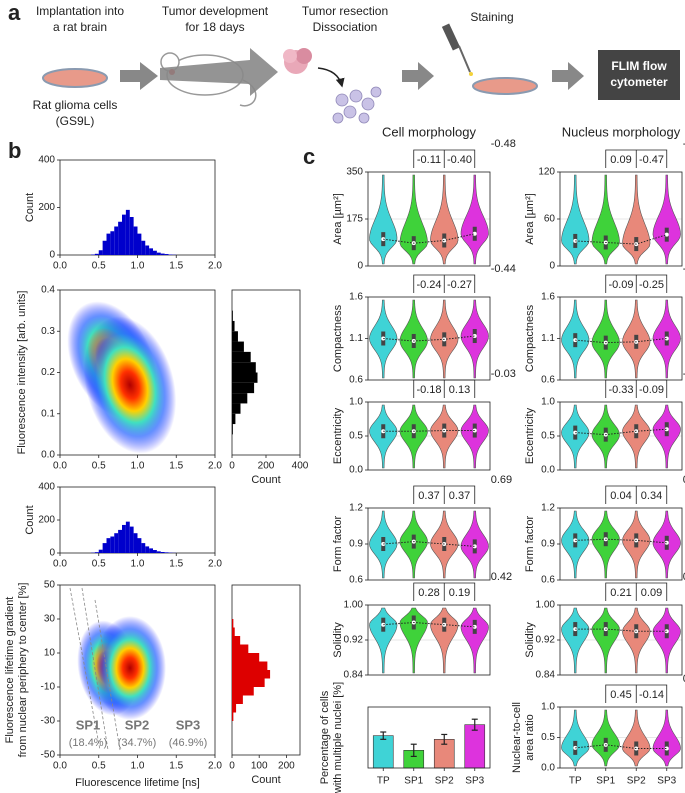 The image size is (685, 793). Describe the element at coordinates (530, 435) in the screenshot. I see `y-axis-label: Eccentricity` at that location.